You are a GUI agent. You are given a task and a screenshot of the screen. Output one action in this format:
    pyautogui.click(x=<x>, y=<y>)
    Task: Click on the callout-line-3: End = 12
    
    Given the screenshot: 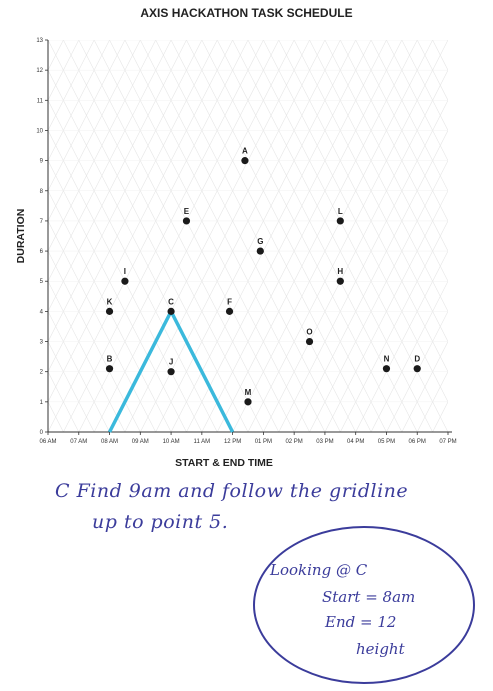 What is the action you would take?
    pyautogui.click(x=361, y=622)
    